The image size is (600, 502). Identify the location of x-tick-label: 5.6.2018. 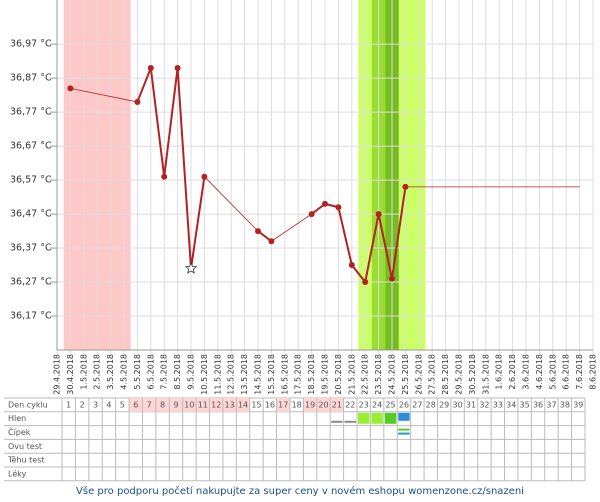
(552, 372).